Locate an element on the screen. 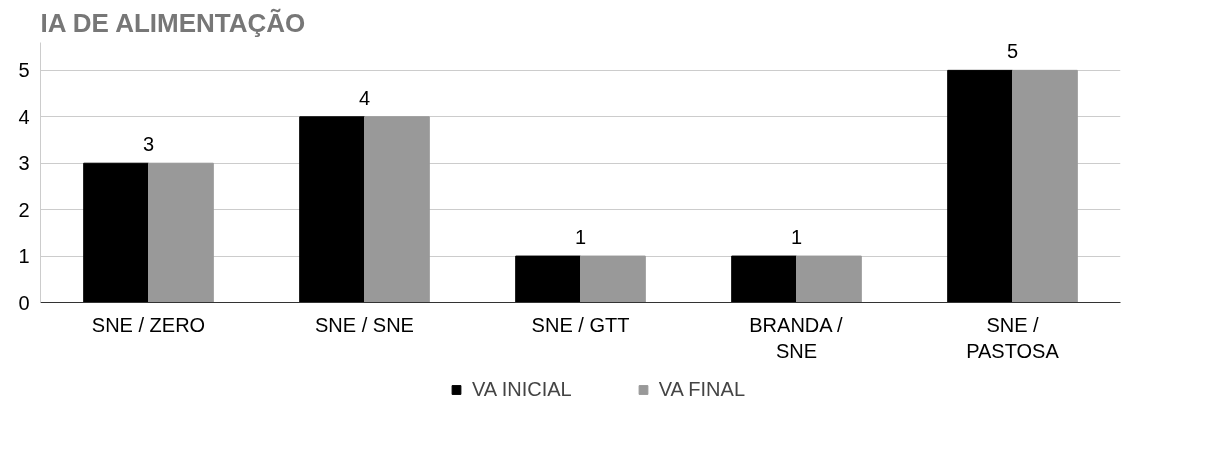  x-tick-label: SNE / GTT is located at coordinates (580, 324).